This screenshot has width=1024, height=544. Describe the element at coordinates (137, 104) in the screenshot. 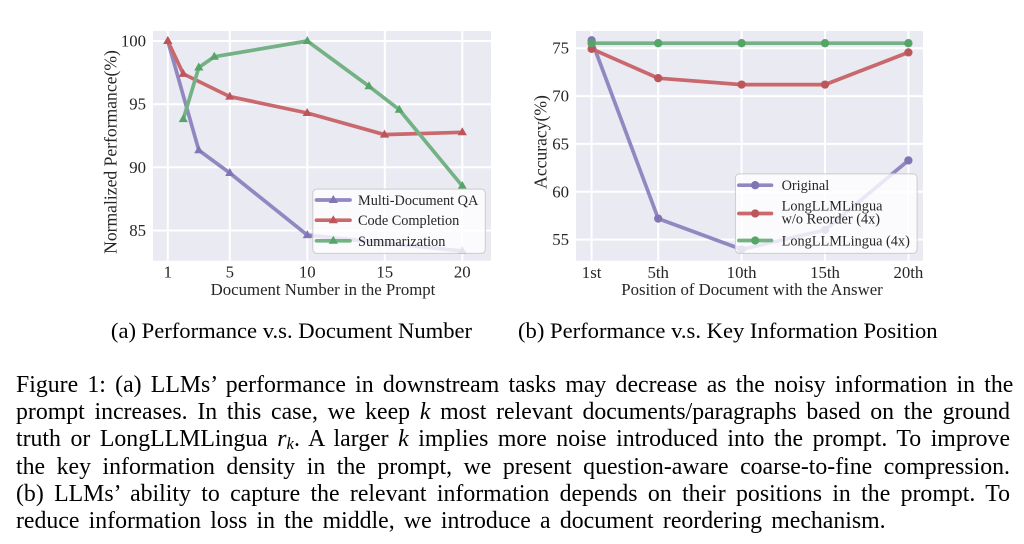

I see `svg-text: 95` at that location.